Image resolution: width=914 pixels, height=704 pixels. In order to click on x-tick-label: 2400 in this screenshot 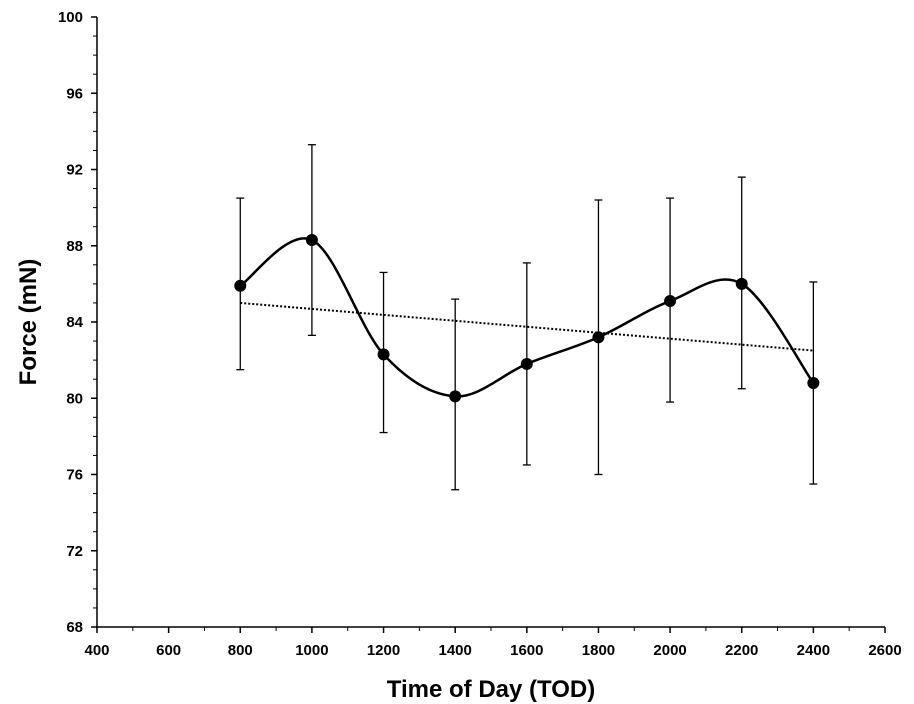, I will do `click(813, 650)`.